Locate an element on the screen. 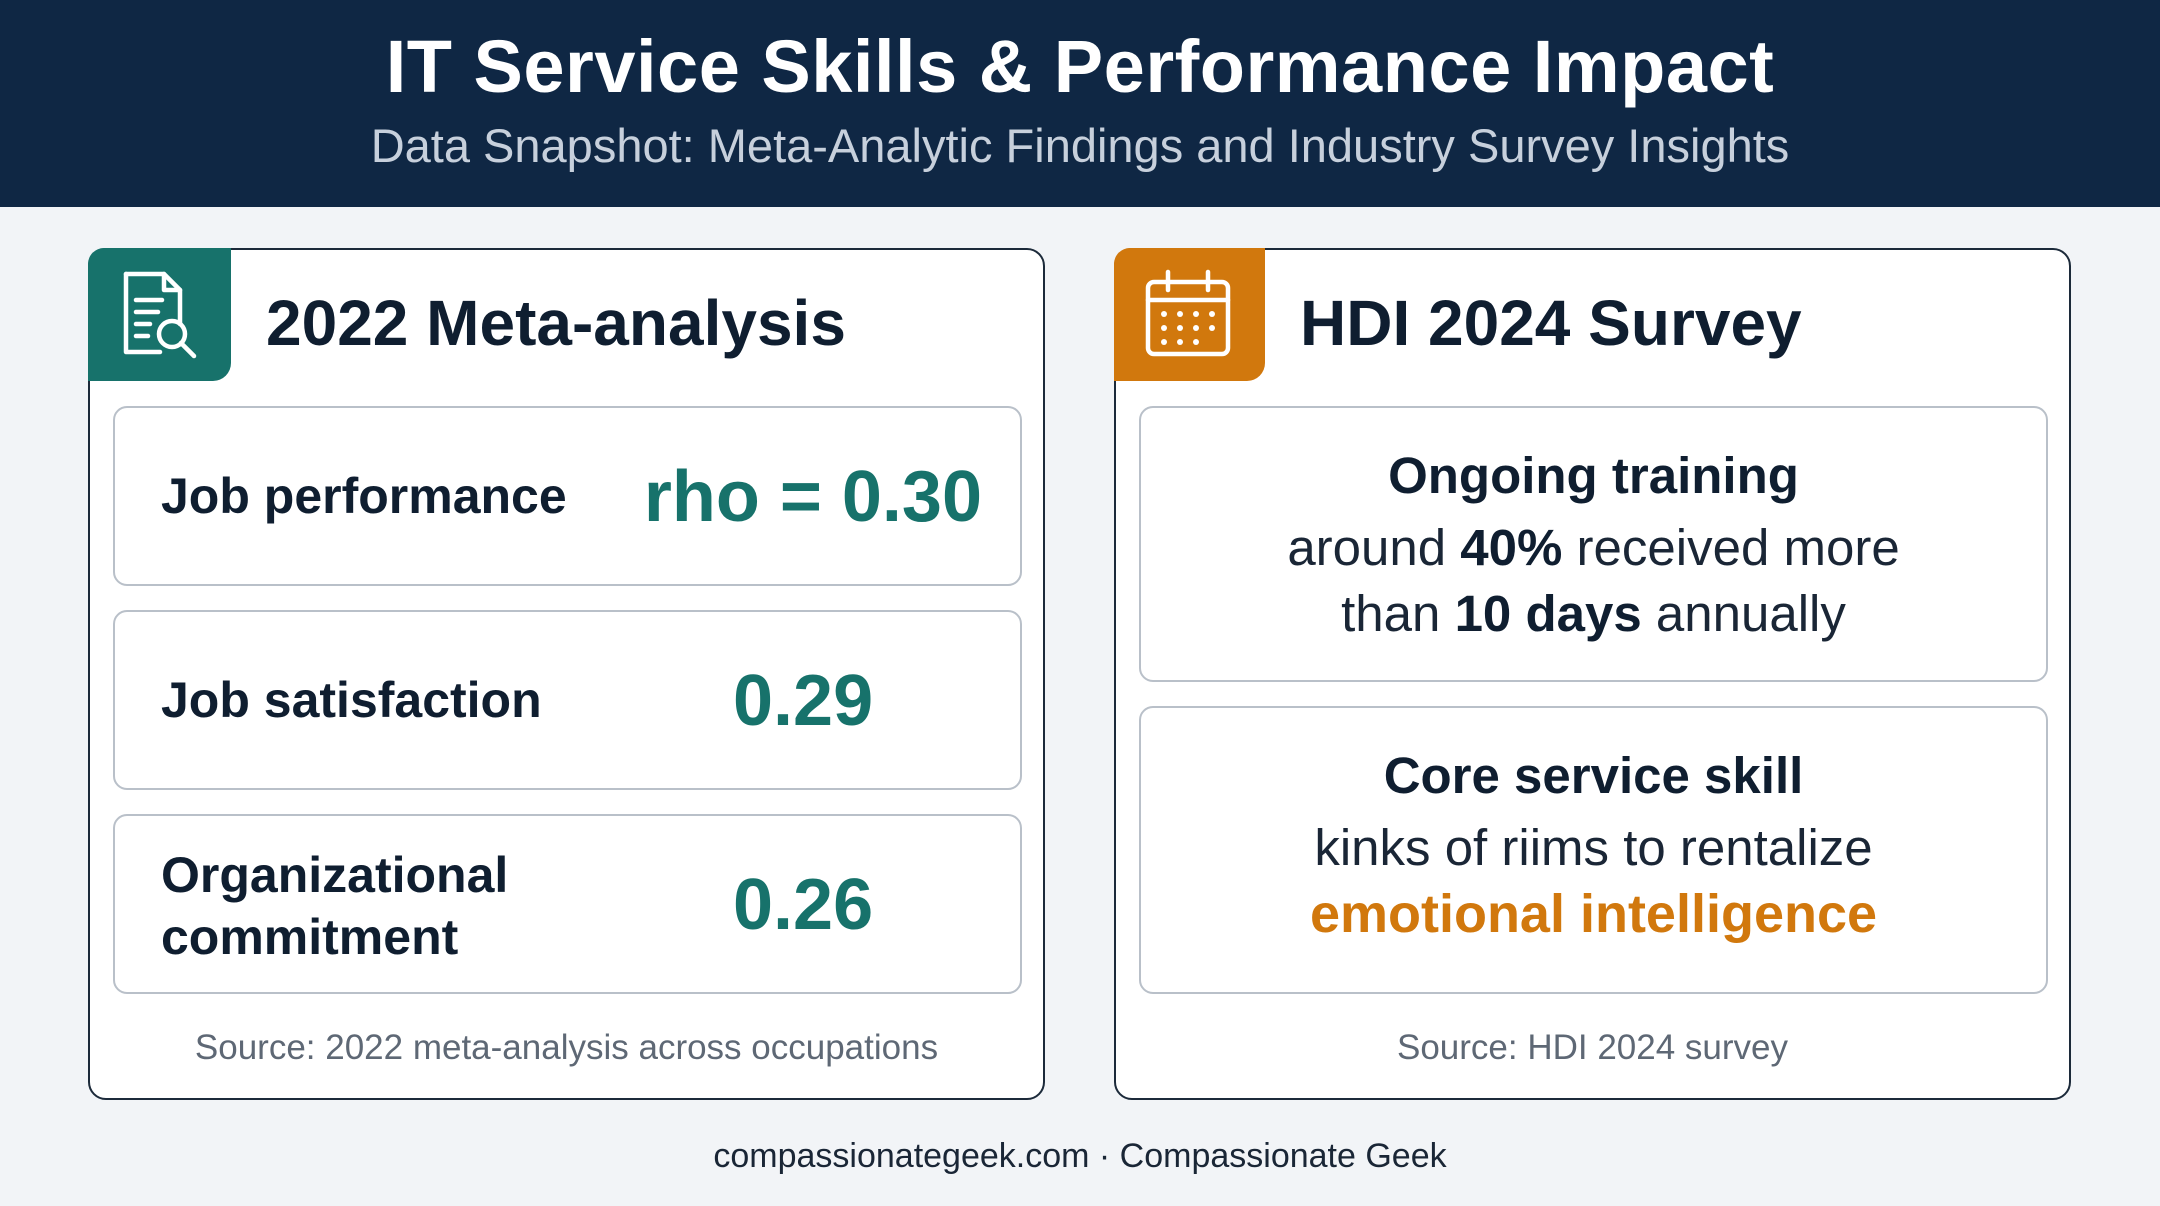 This screenshot has width=2160, height=1206. meta-analysis-title: 2022 Meta-analysis is located at coordinates (556, 323).